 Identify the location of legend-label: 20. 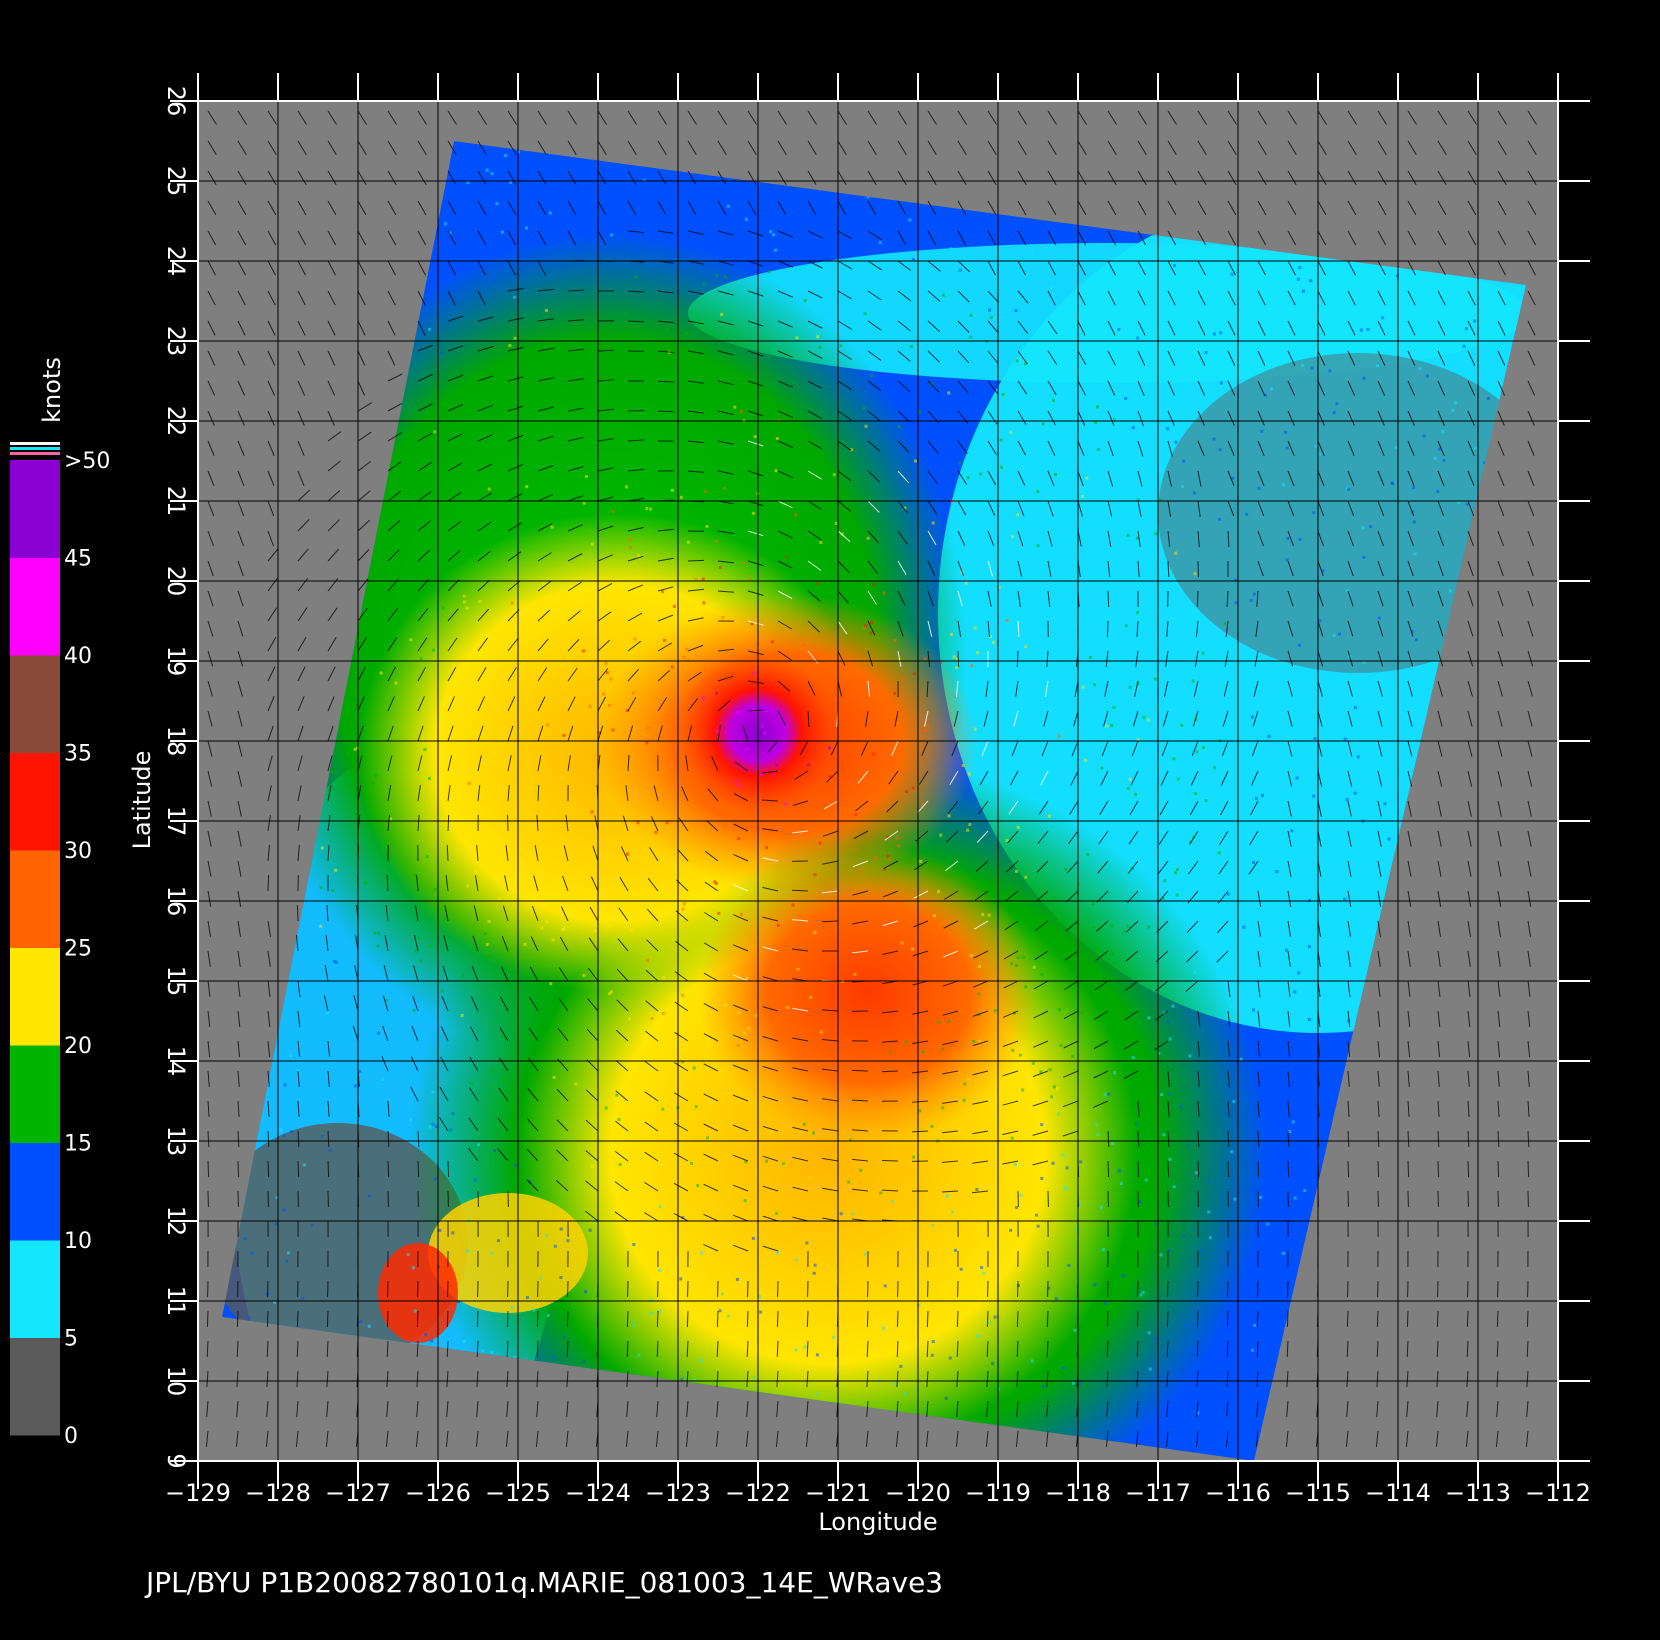
(78, 1046).